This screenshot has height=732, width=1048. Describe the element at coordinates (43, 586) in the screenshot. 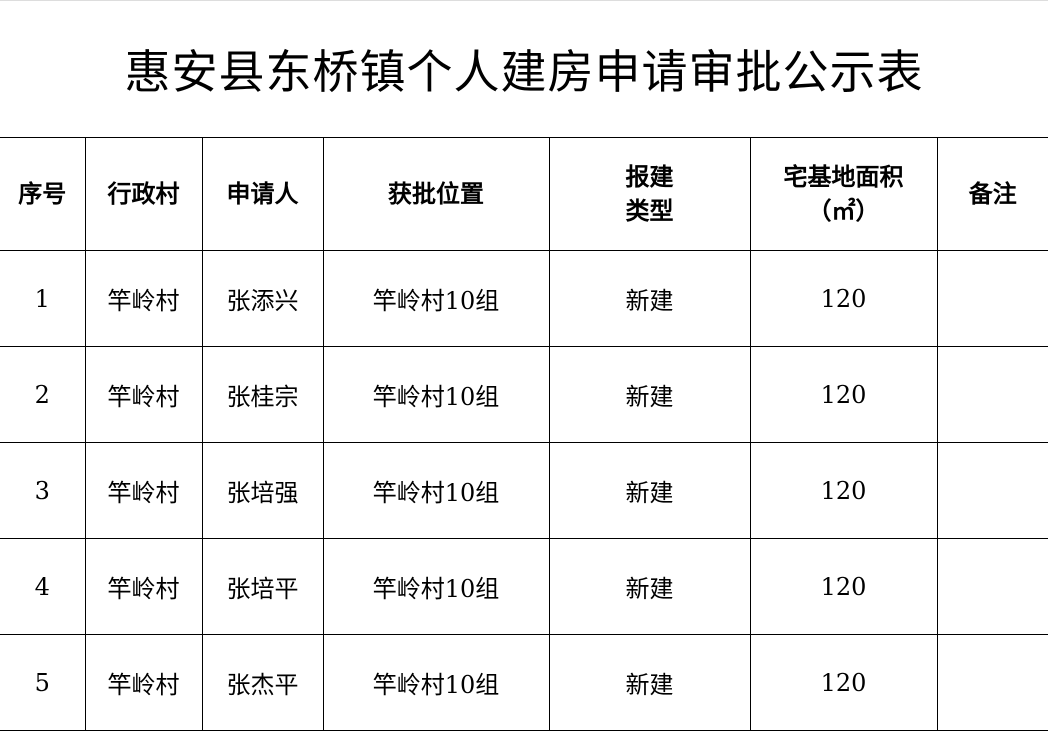

I see `cell-no: 4` at that location.